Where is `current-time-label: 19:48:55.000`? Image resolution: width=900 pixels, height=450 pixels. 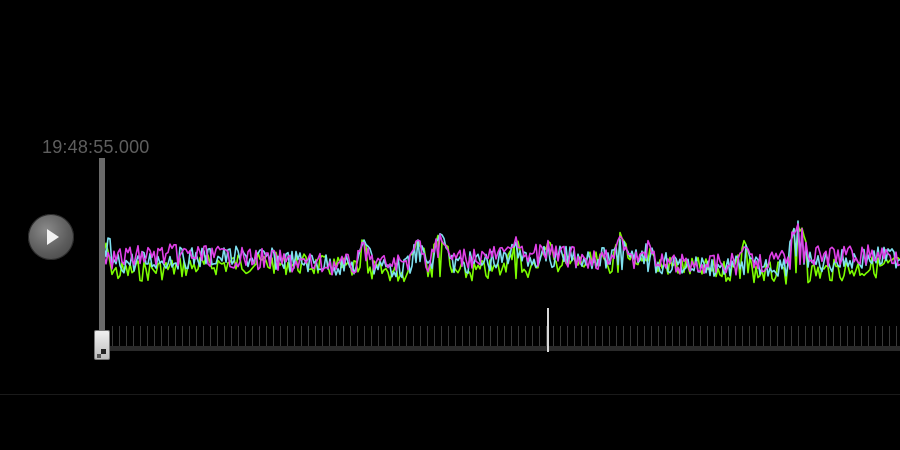 current-time-label: 19:48:55.000 is located at coordinates (96, 147).